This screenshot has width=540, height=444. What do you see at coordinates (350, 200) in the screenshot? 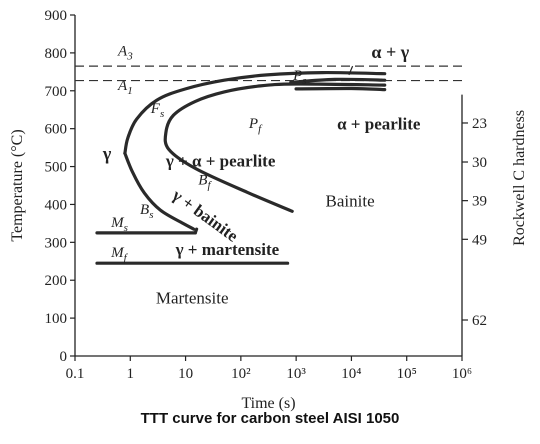
I see `annotation-label: Bainite` at bounding box center [350, 200].